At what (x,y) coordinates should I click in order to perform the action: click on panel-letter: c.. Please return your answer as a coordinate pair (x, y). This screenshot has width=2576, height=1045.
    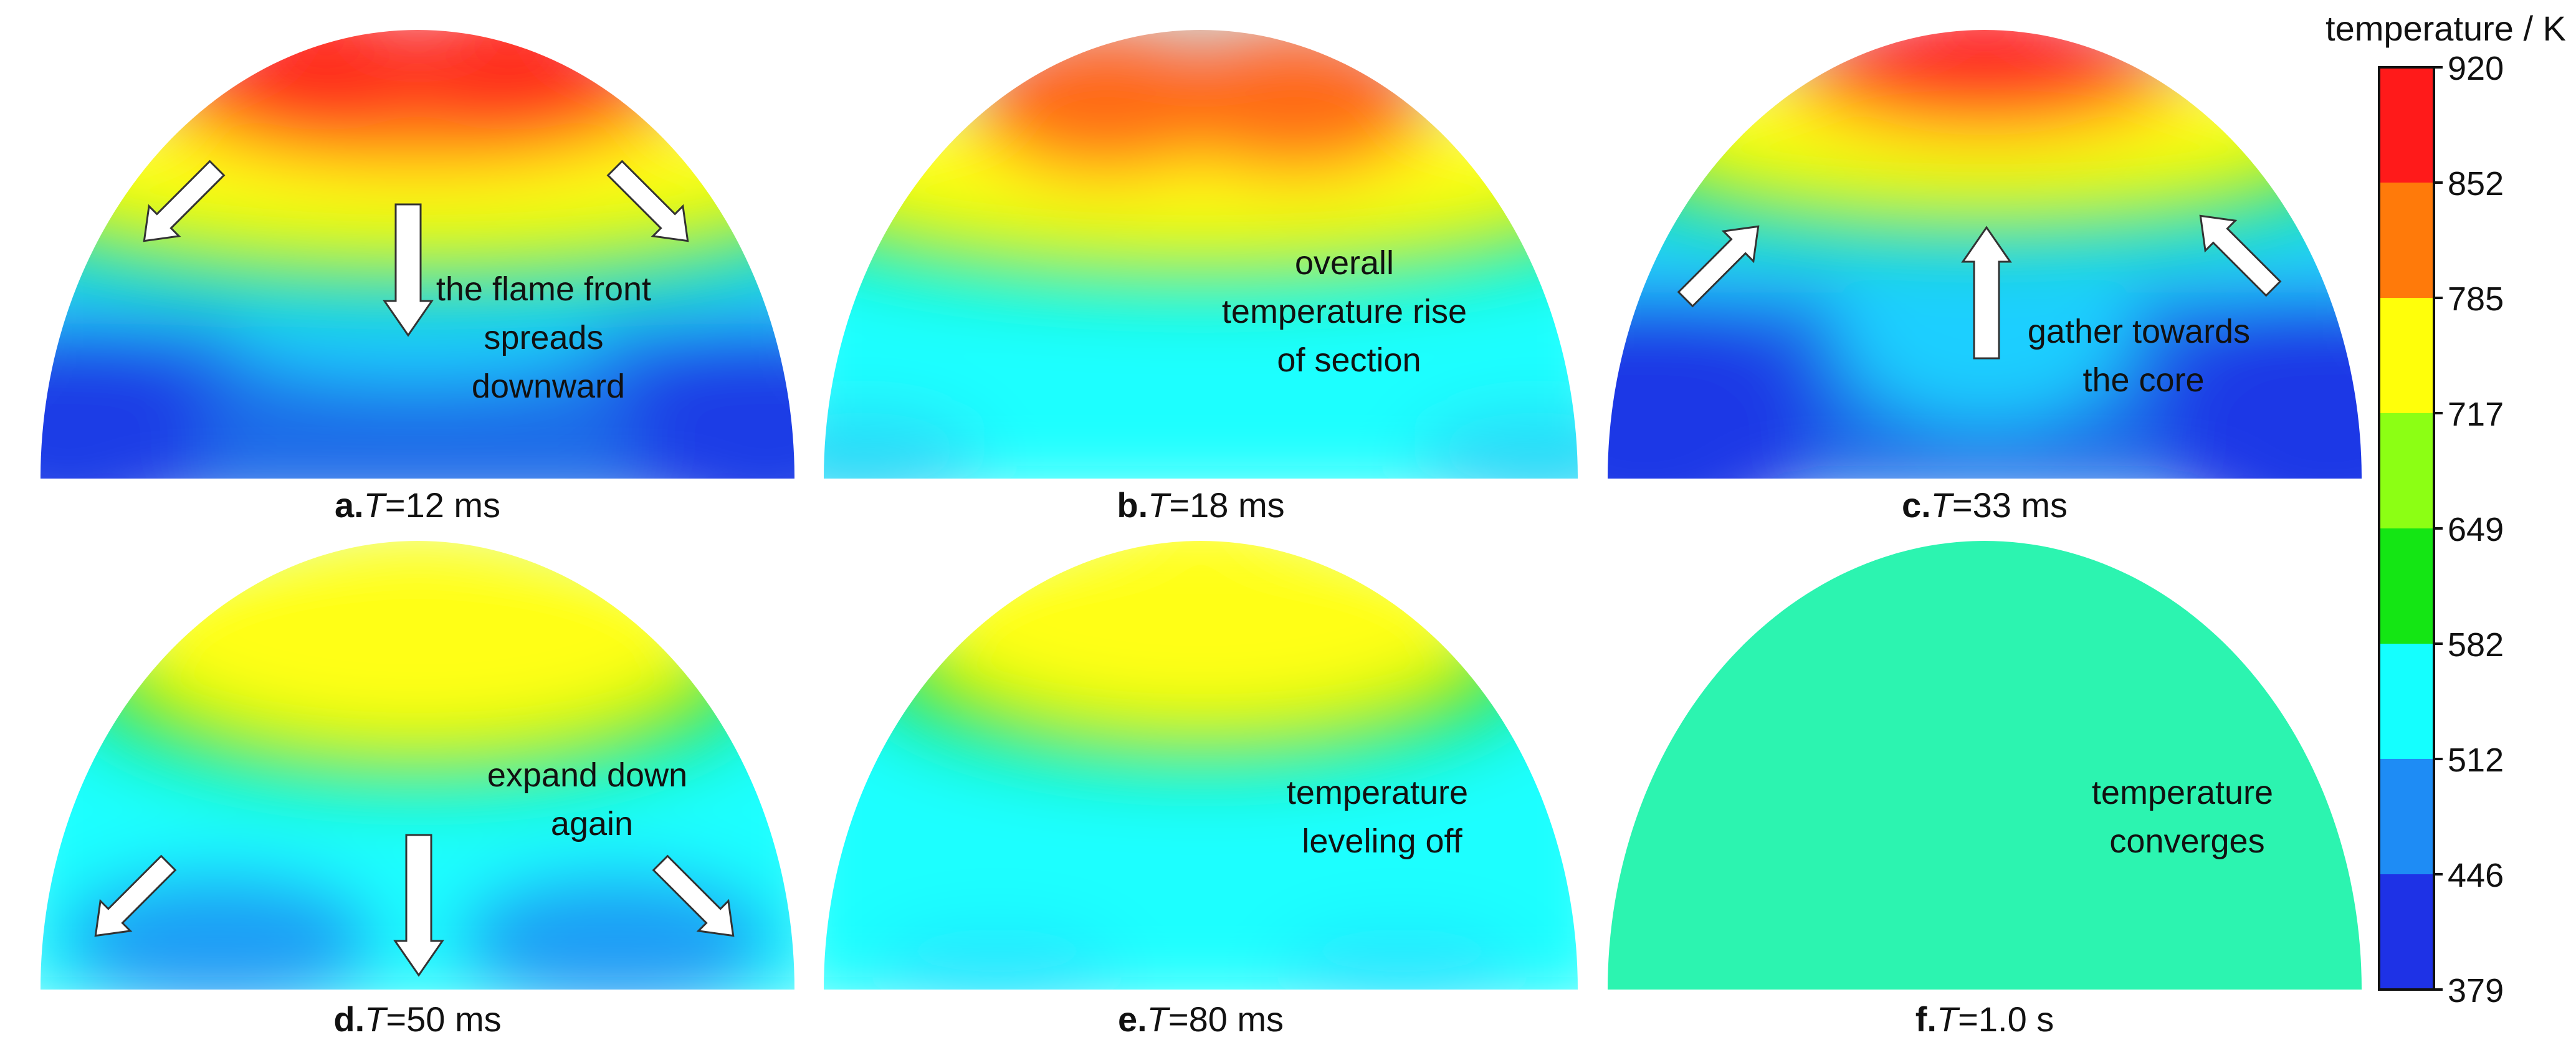
    Looking at the image, I should click on (1917, 505).